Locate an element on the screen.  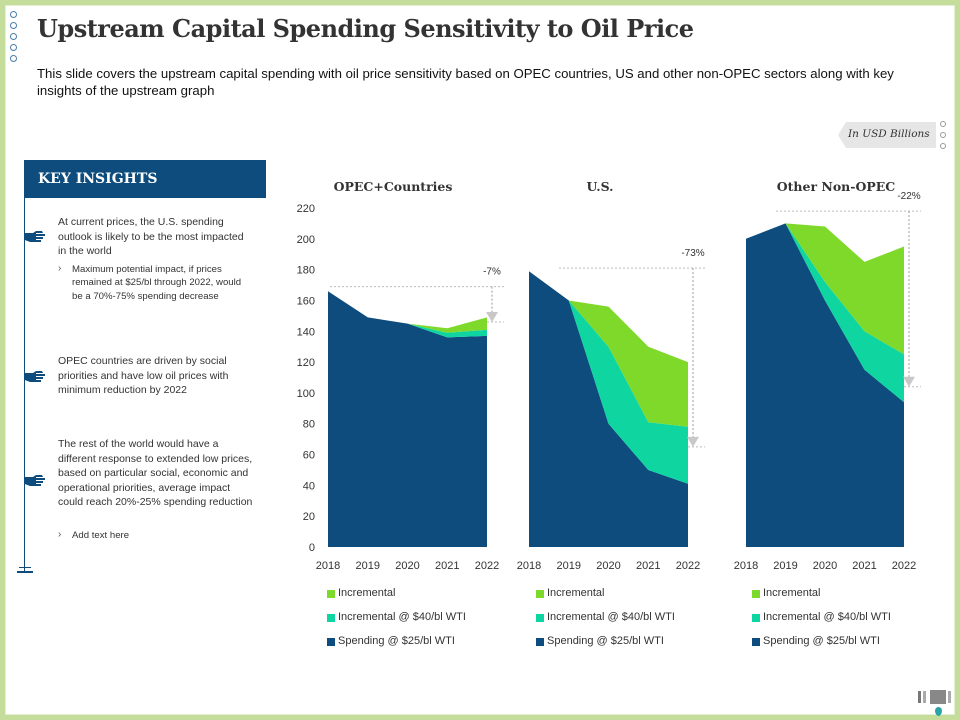
insights-timeline is located at coordinates (24, 385).